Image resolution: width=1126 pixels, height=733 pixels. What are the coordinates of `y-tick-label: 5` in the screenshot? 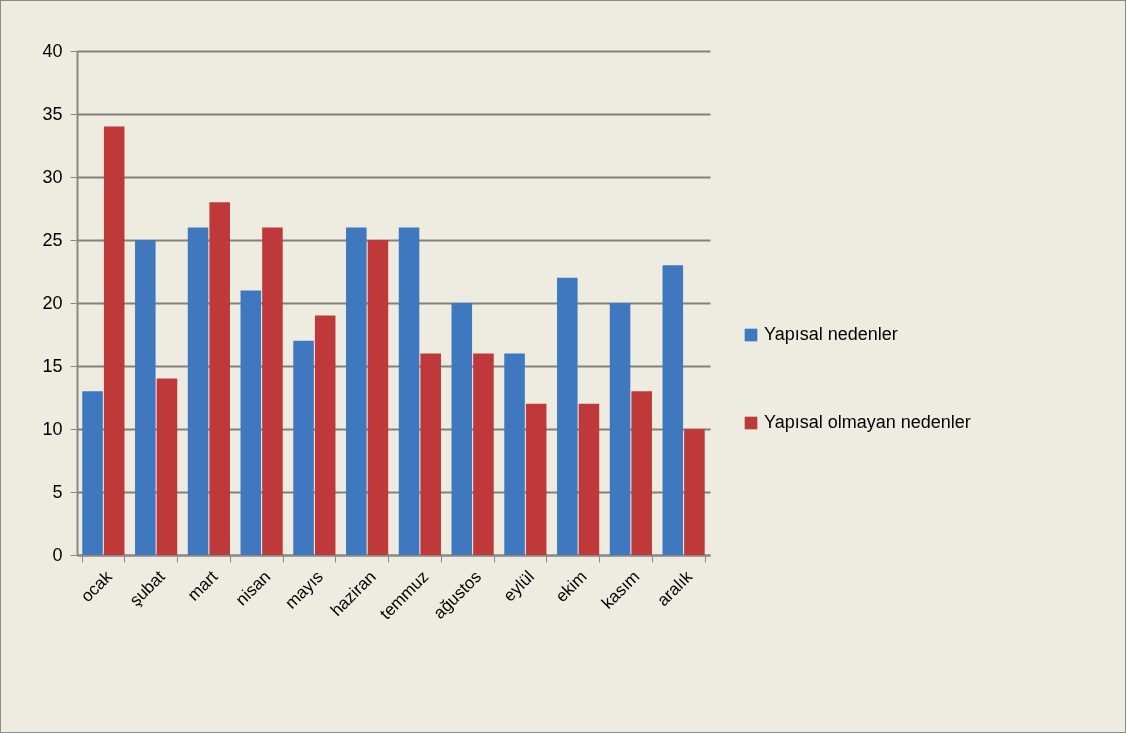 It's located at (57, 491).